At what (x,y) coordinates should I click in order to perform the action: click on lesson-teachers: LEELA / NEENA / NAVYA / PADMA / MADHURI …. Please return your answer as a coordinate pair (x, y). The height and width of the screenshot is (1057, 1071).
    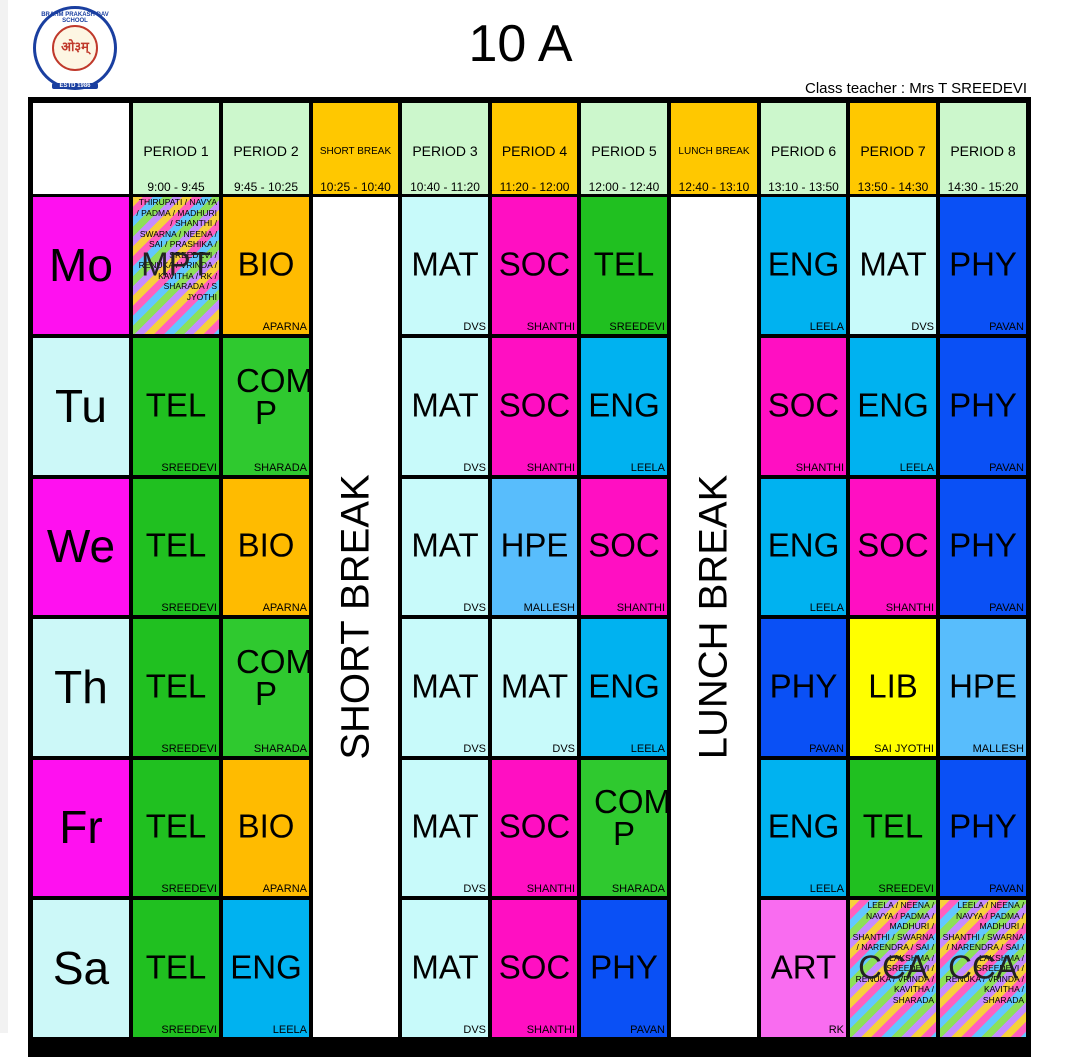
    Looking at the image, I should click on (893, 952).